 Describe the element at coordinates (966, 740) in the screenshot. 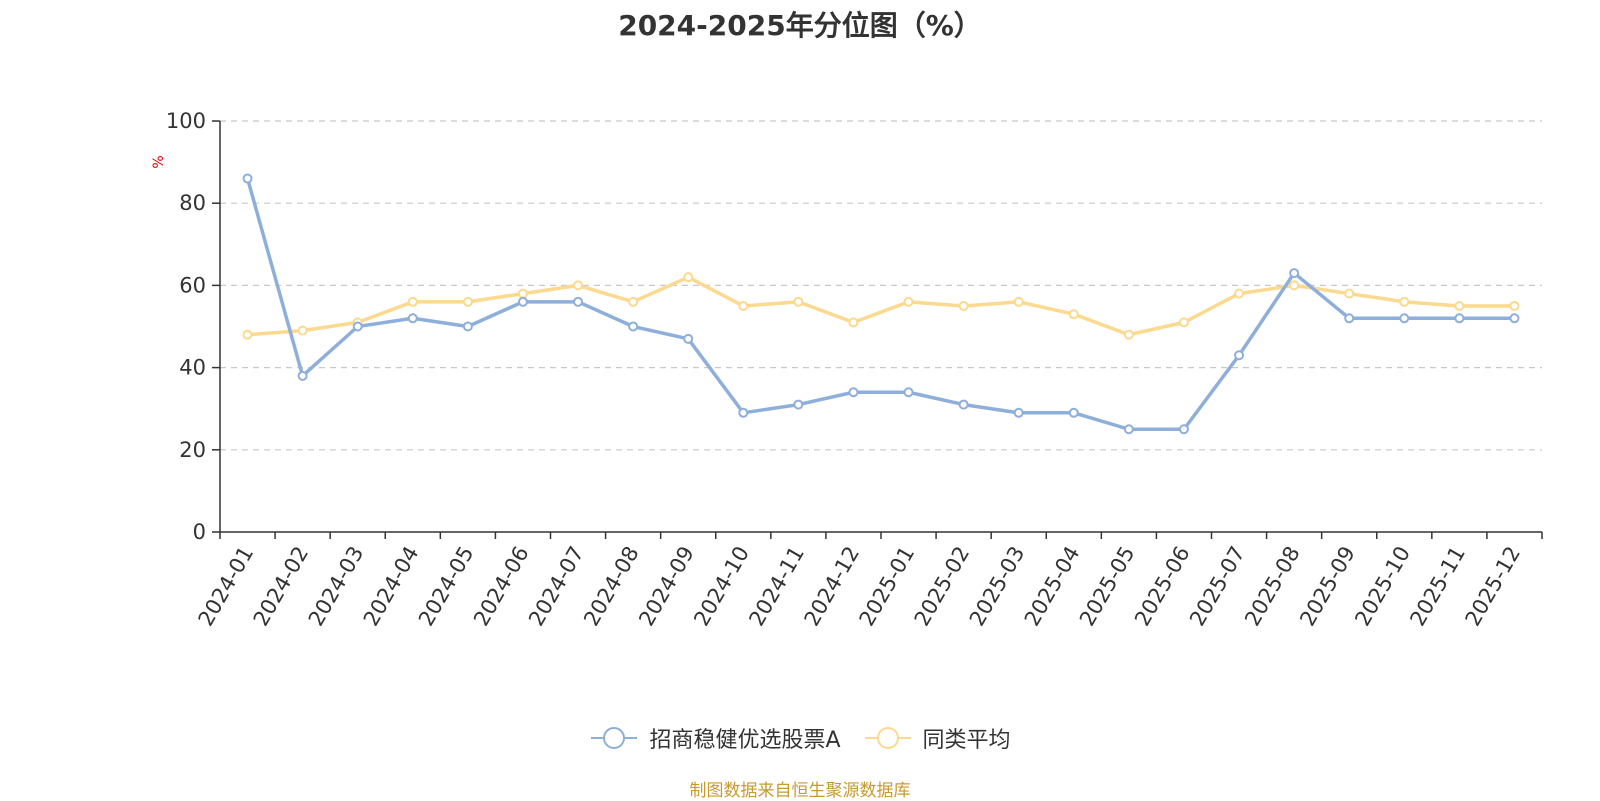

I see `legend-label: 同类平均` at that location.